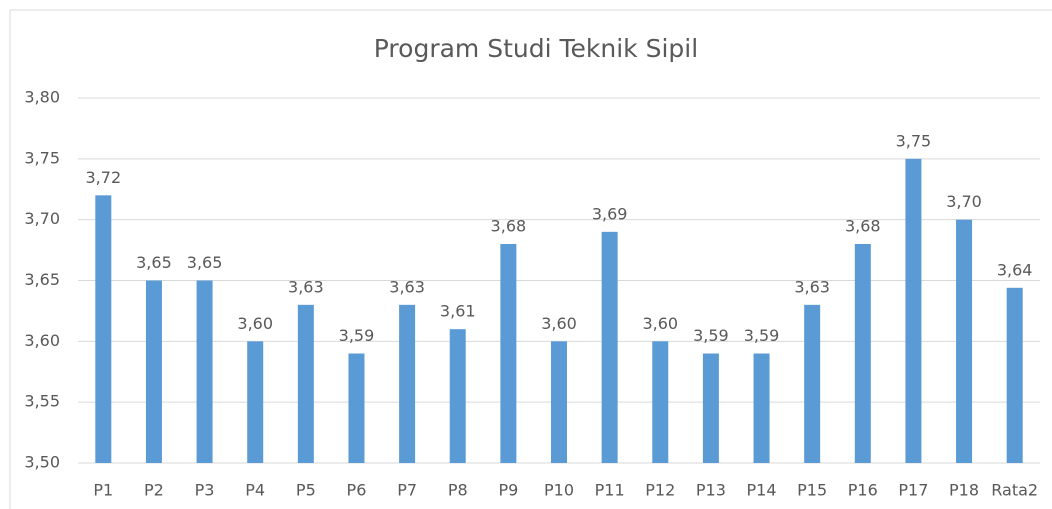  What do you see at coordinates (42, 279) in the screenshot?
I see `y-tick-label: 3,65` at bounding box center [42, 279].